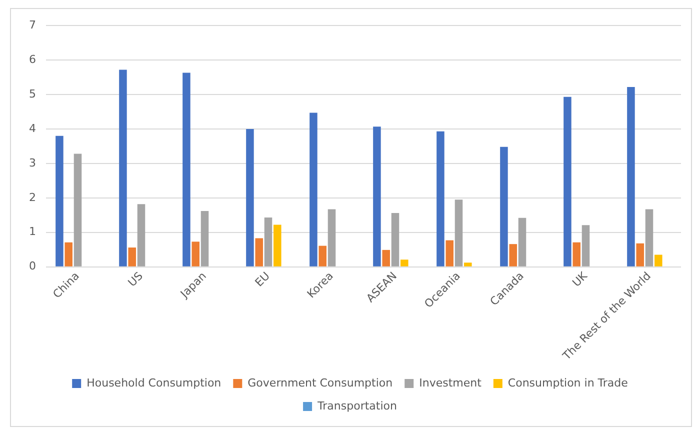 This screenshot has height=429, width=694. What do you see at coordinates (32, 197) in the screenshot?
I see `y-tick-label: 2` at bounding box center [32, 197].